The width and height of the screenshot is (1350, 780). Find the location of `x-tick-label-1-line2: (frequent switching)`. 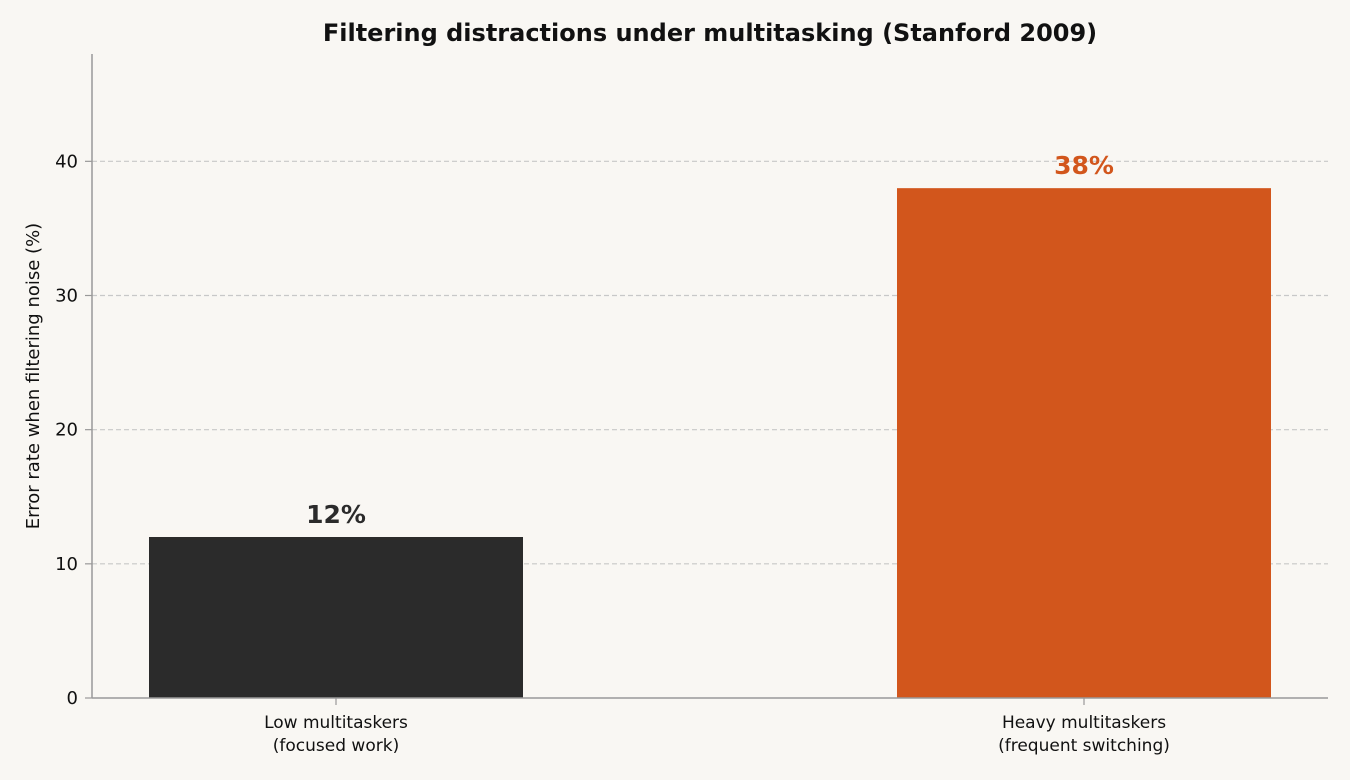

x-tick-label-1-line2: (frequent switching) is located at coordinates (1084, 746).